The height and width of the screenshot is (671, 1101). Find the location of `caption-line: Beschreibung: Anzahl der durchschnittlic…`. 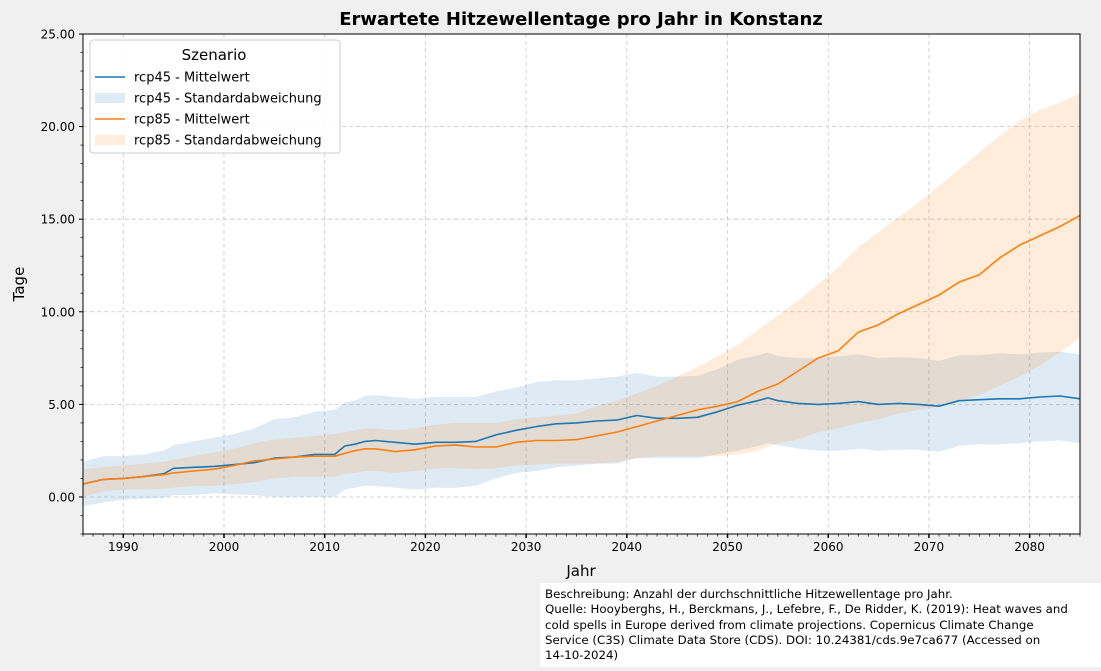

caption-line: Beschreibung: Anzahl der durchschnittlic… is located at coordinates (749, 594).